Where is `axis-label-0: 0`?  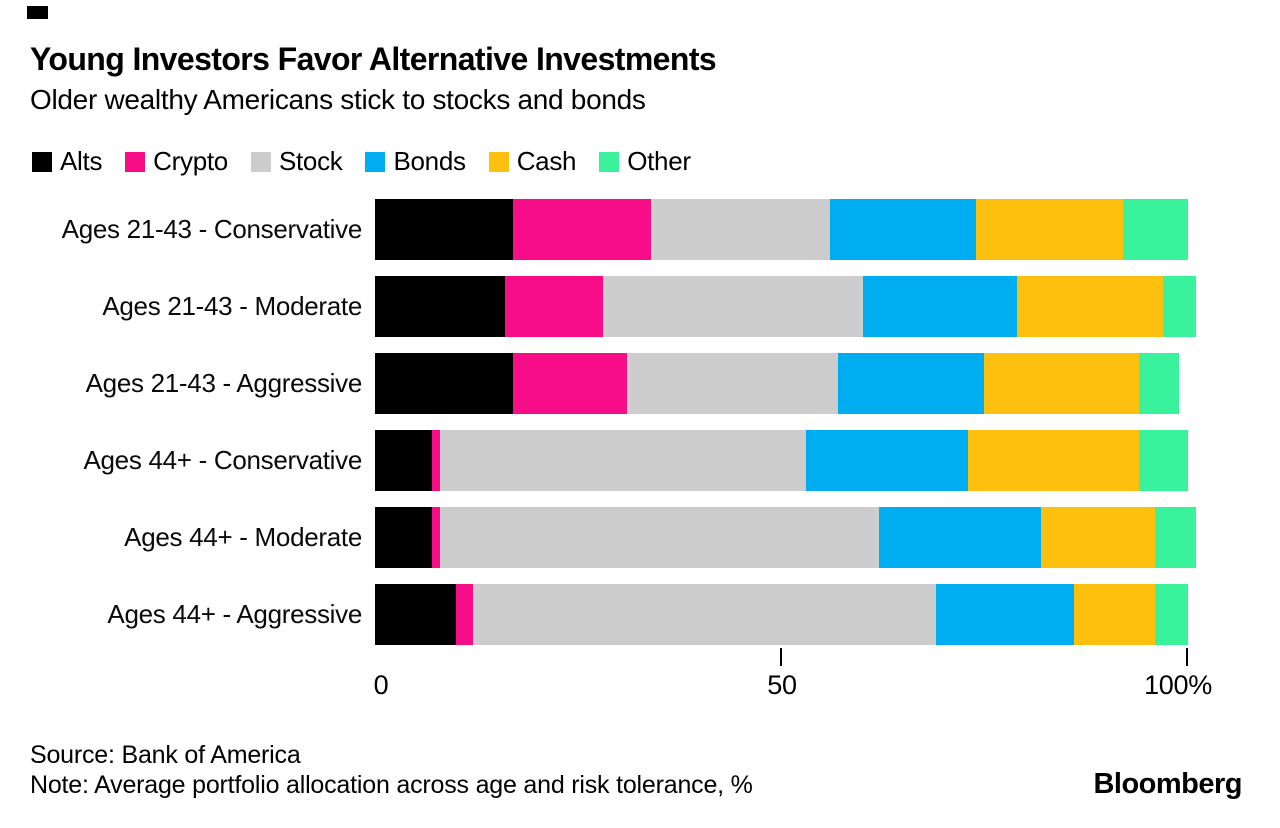 axis-label-0: 0 is located at coordinates (381, 685).